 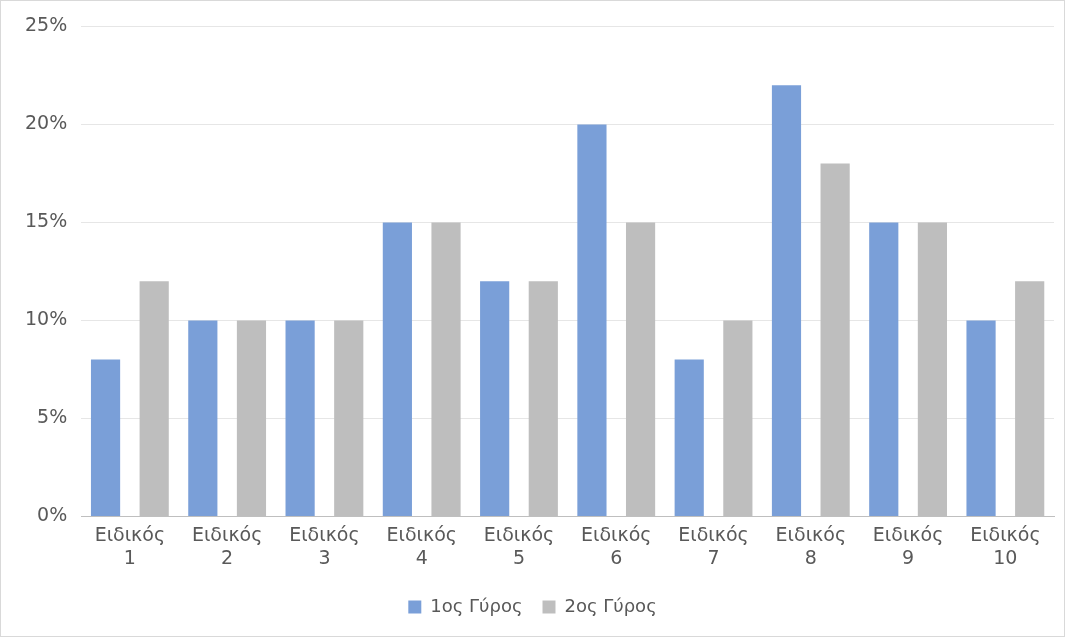 What do you see at coordinates (46, 122) in the screenshot?
I see `y-tick-label: 20%` at bounding box center [46, 122].